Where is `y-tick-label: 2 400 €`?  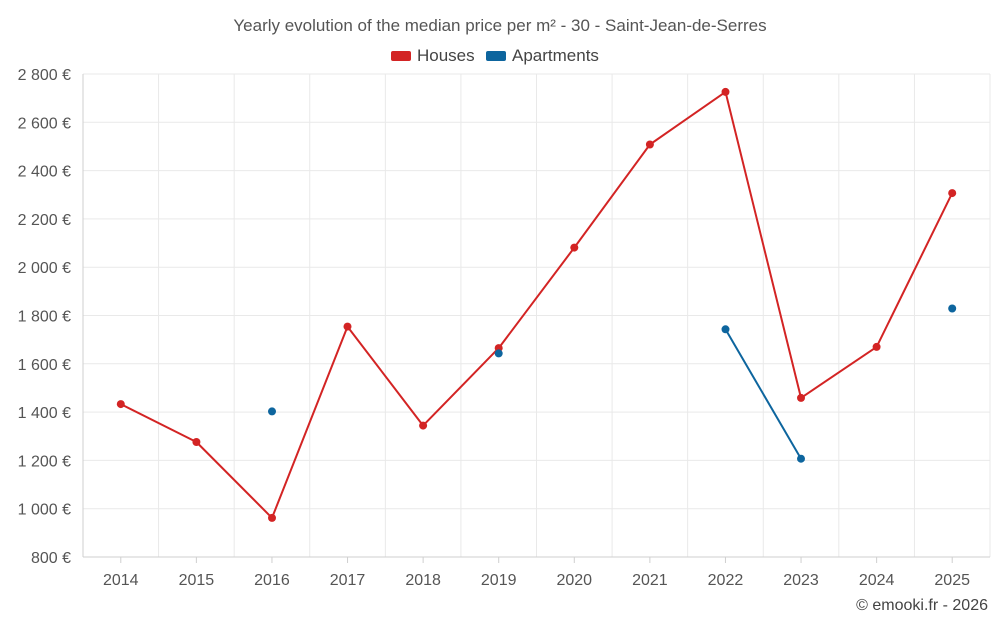 y-tick-label: 2 400 € is located at coordinates (44, 172).